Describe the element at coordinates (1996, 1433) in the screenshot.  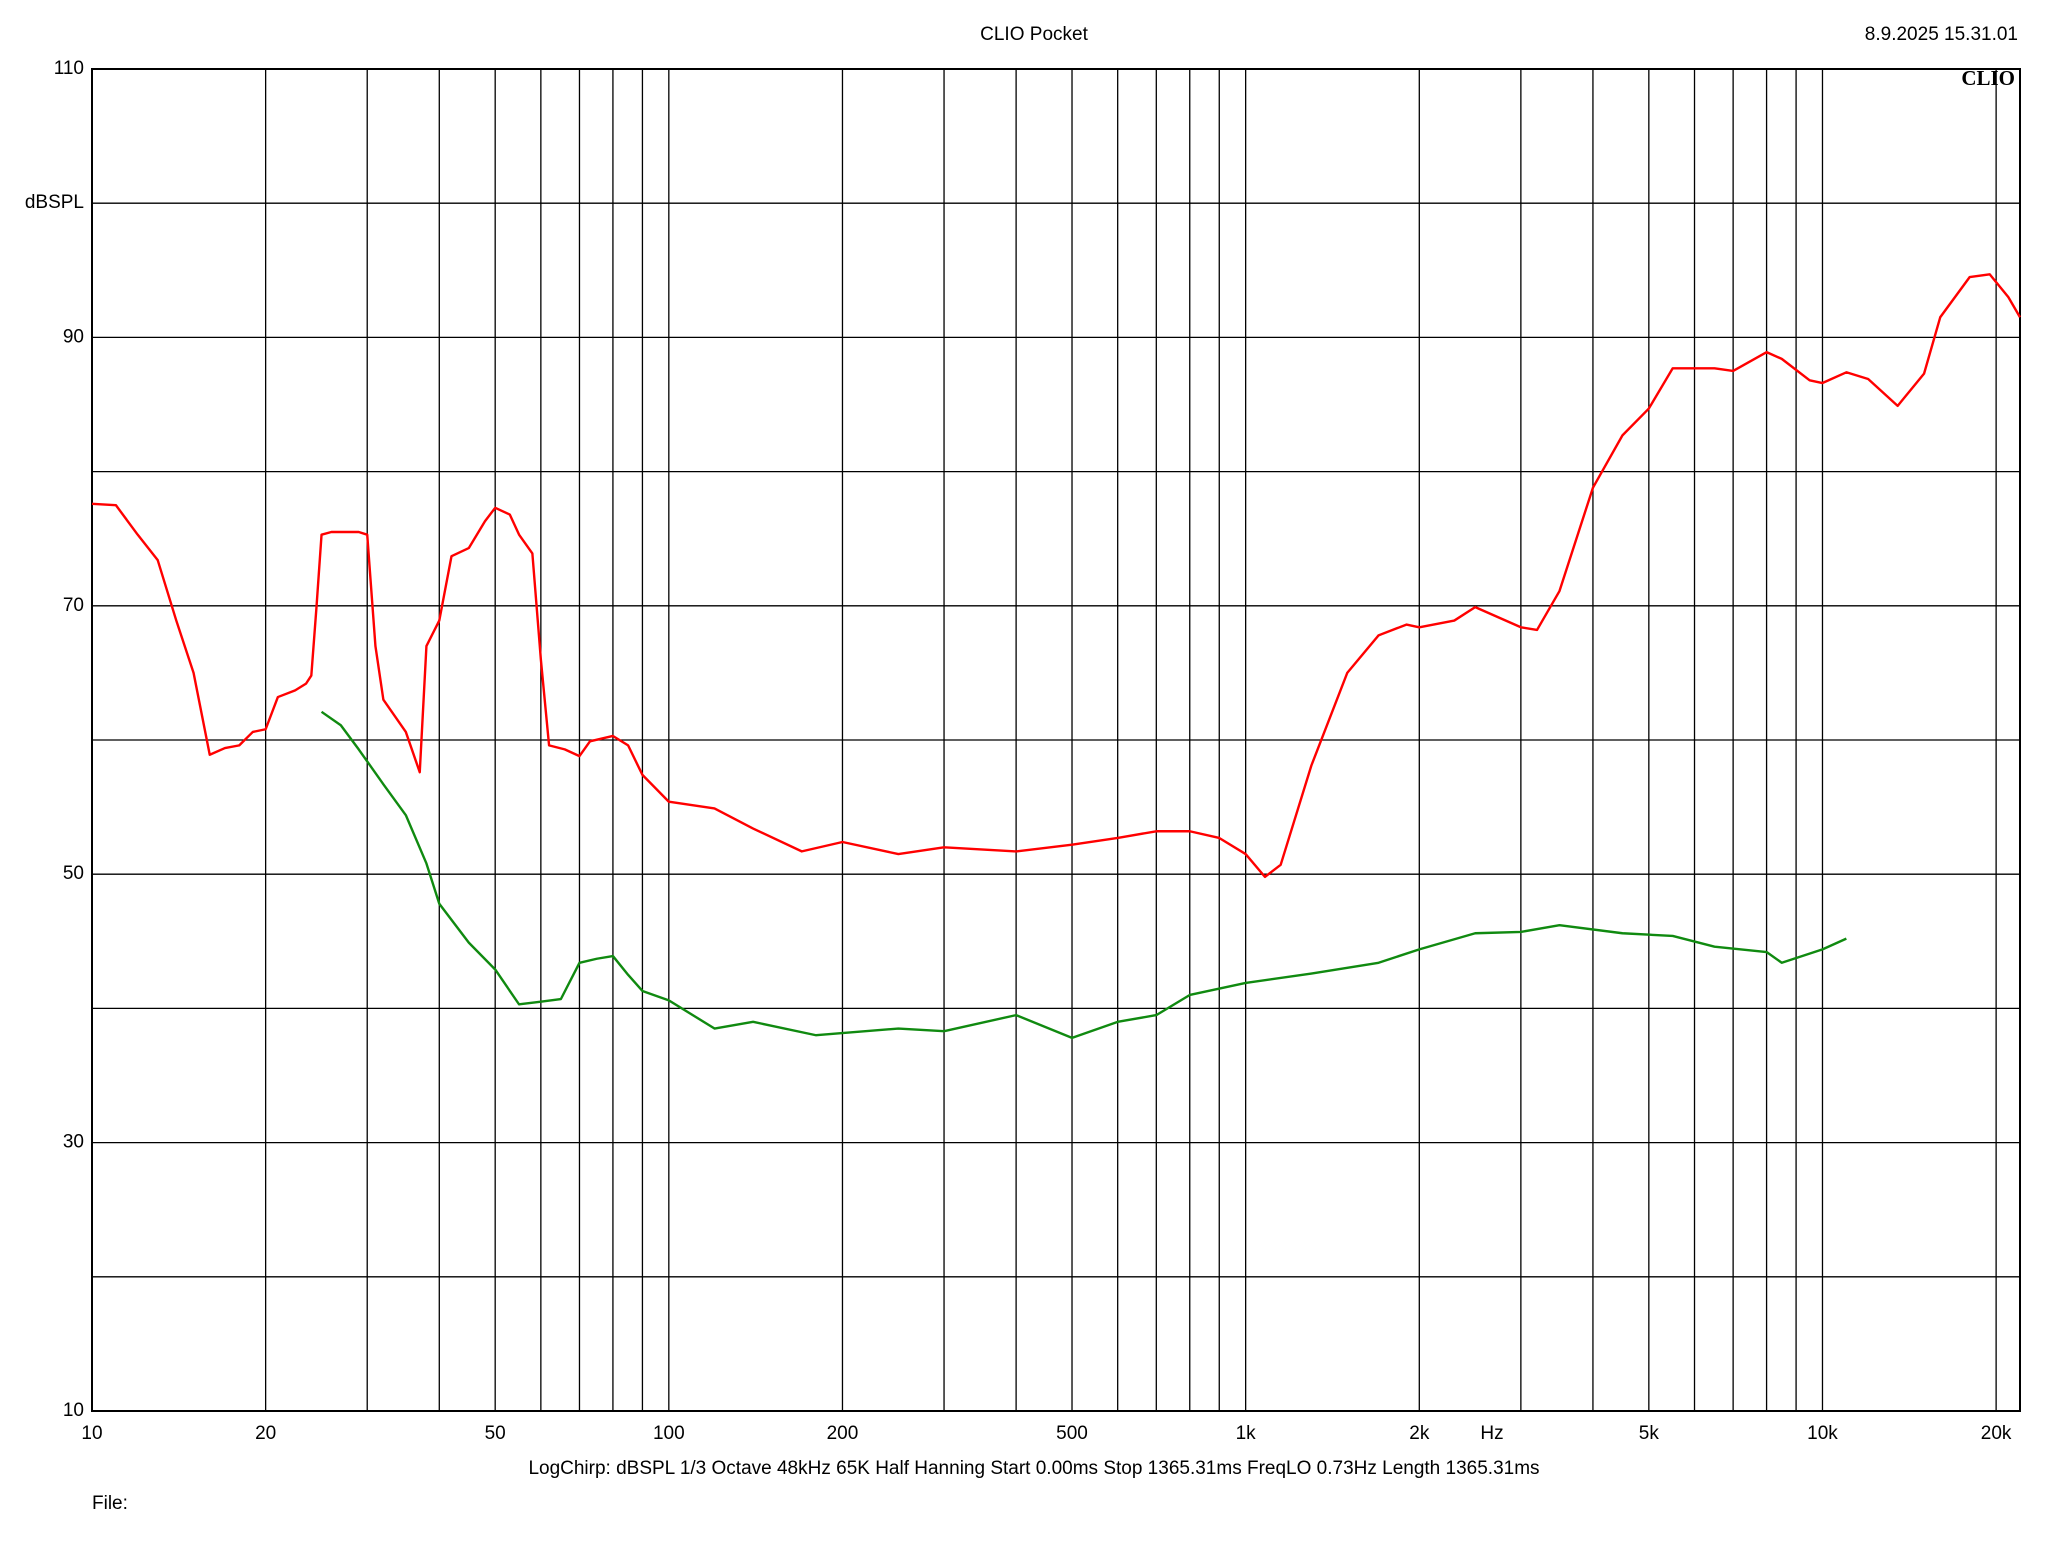
I see `x-tick-label: 20k` at that location.